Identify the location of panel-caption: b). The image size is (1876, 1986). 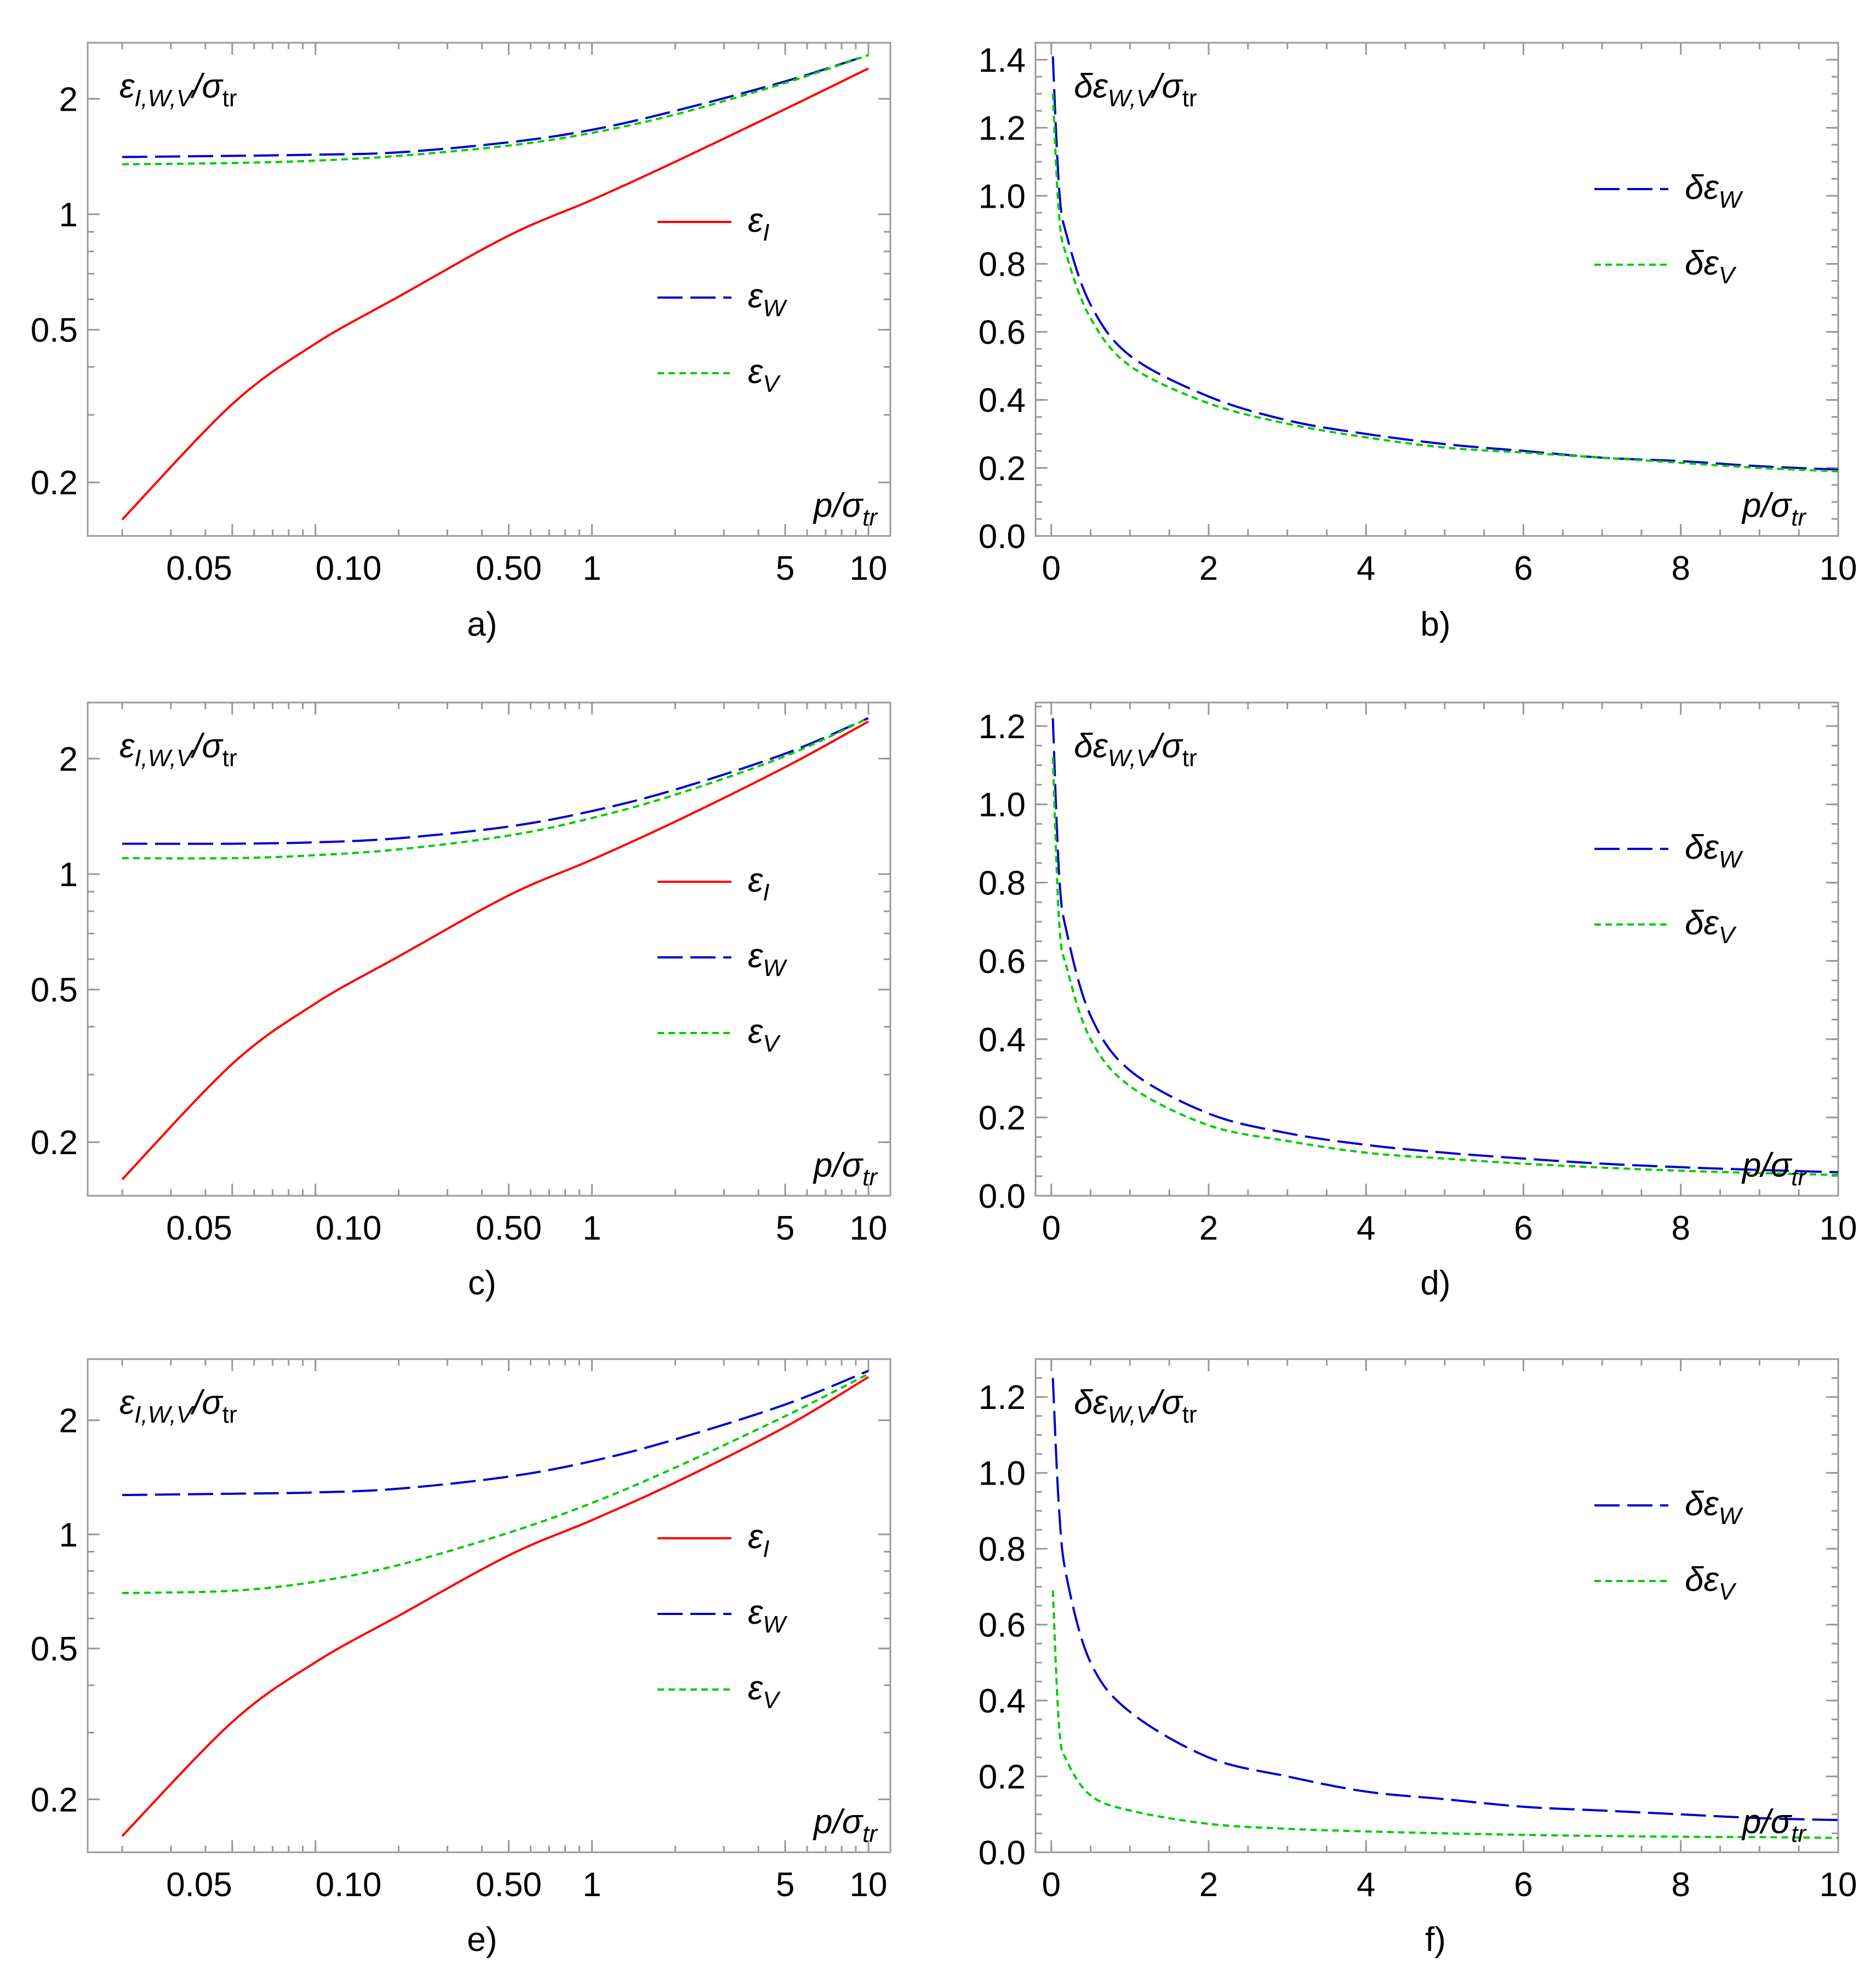
(1435, 624).